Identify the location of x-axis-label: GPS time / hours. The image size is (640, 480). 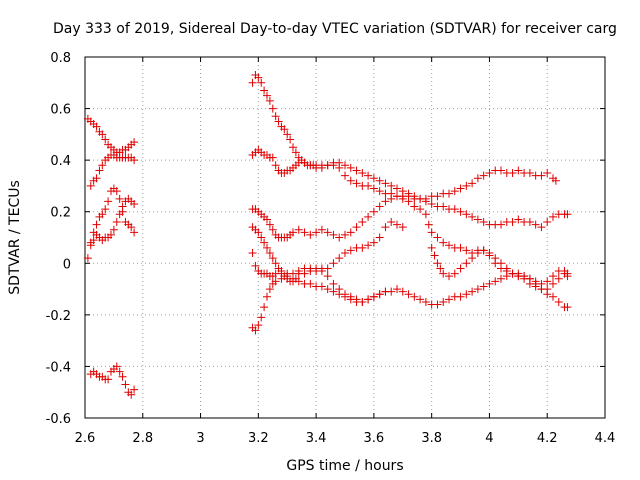
(344, 466).